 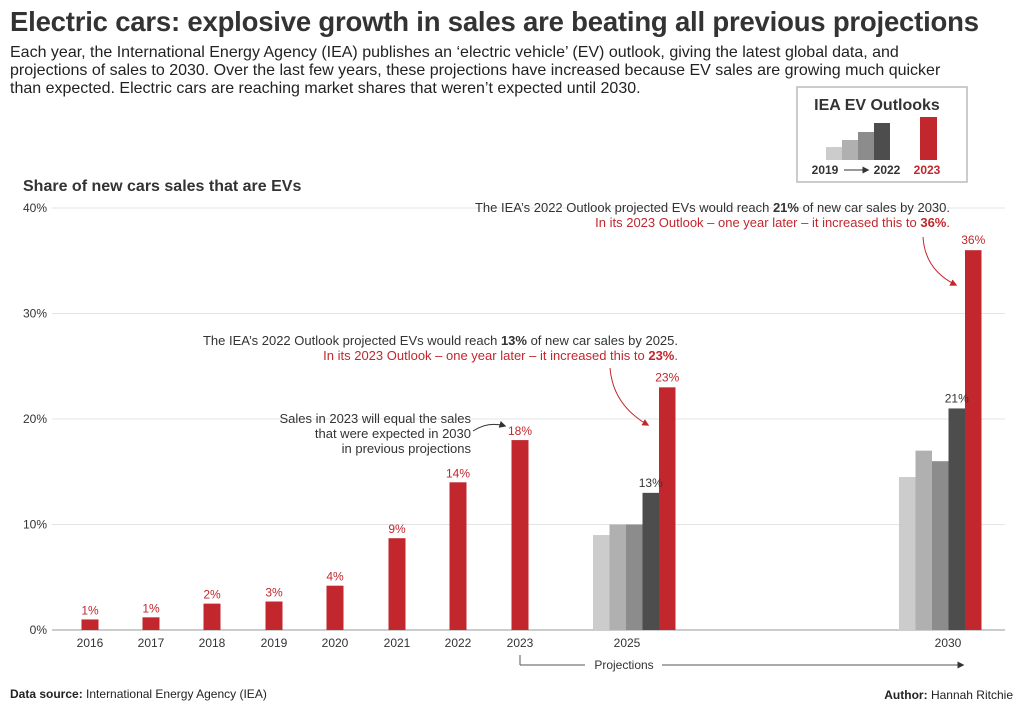 I want to click on bar-2019, so click(x=274, y=615).